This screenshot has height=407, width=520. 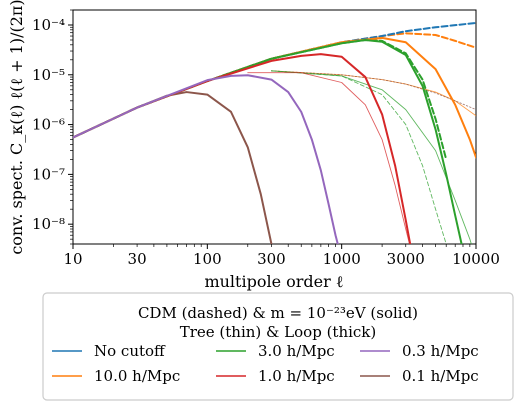 What do you see at coordinates (296, 376) in the screenshot?
I see `legend-label: 1.0 h/Mpc` at bounding box center [296, 376].